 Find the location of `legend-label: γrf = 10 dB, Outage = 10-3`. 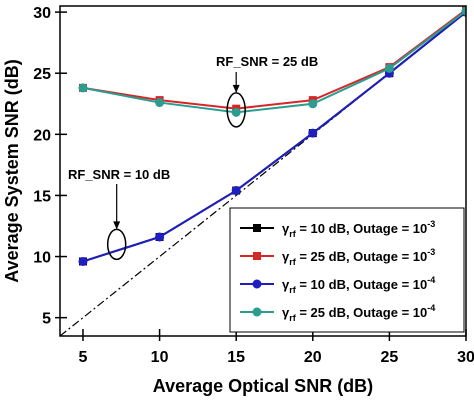

legend-label: γrf = 10 dB, Outage = 10-3 is located at coordinates (358, 229).